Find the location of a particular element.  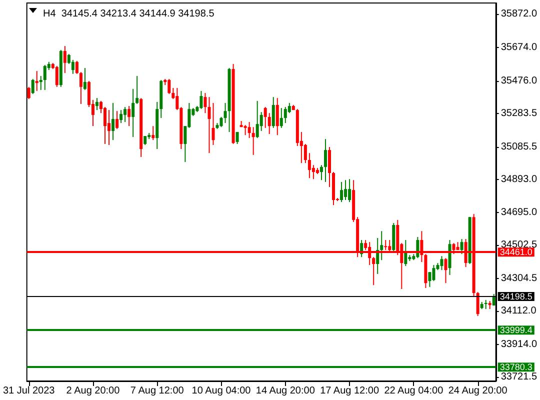

y-tick-label: 33914.0 is located at coordinates (519, 344).